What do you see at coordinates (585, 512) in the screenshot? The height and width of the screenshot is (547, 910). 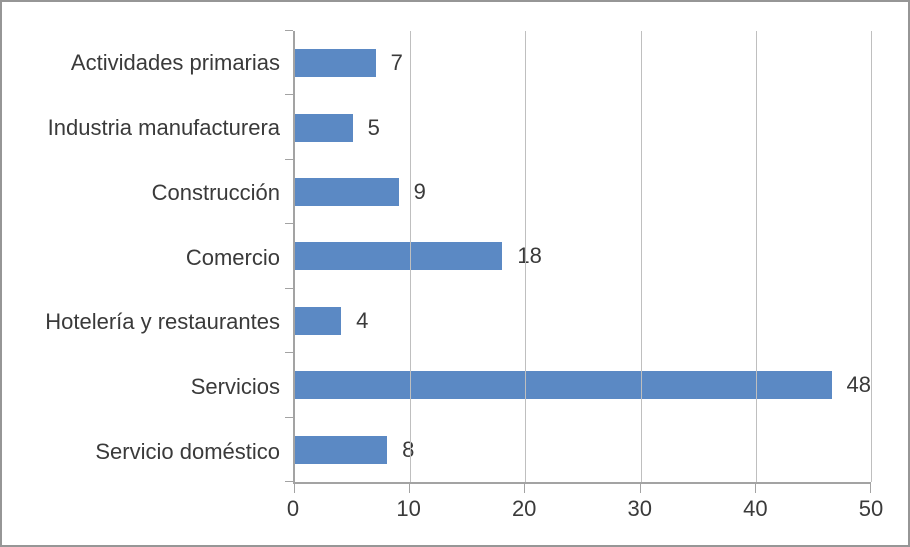 I see `value-axis-labels: 0 10 20 30 40 50` at bounding box center [585, 512].